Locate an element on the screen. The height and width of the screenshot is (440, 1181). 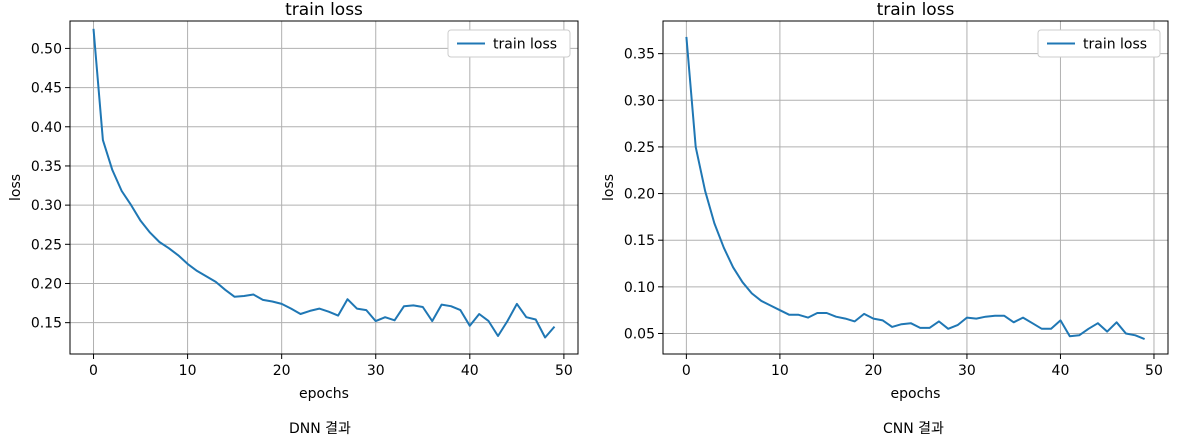
cnn-ytick-label-3: 0.20 is located at coordinates (639, 195).